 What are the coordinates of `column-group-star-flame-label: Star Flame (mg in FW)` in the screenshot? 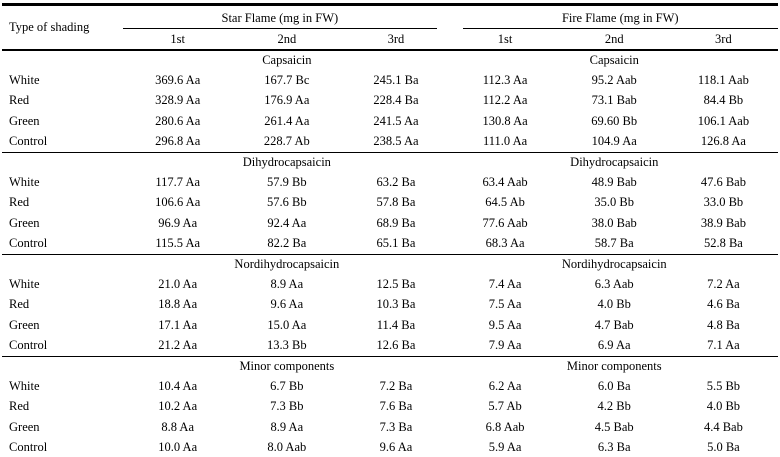 It's located at (280, 19).